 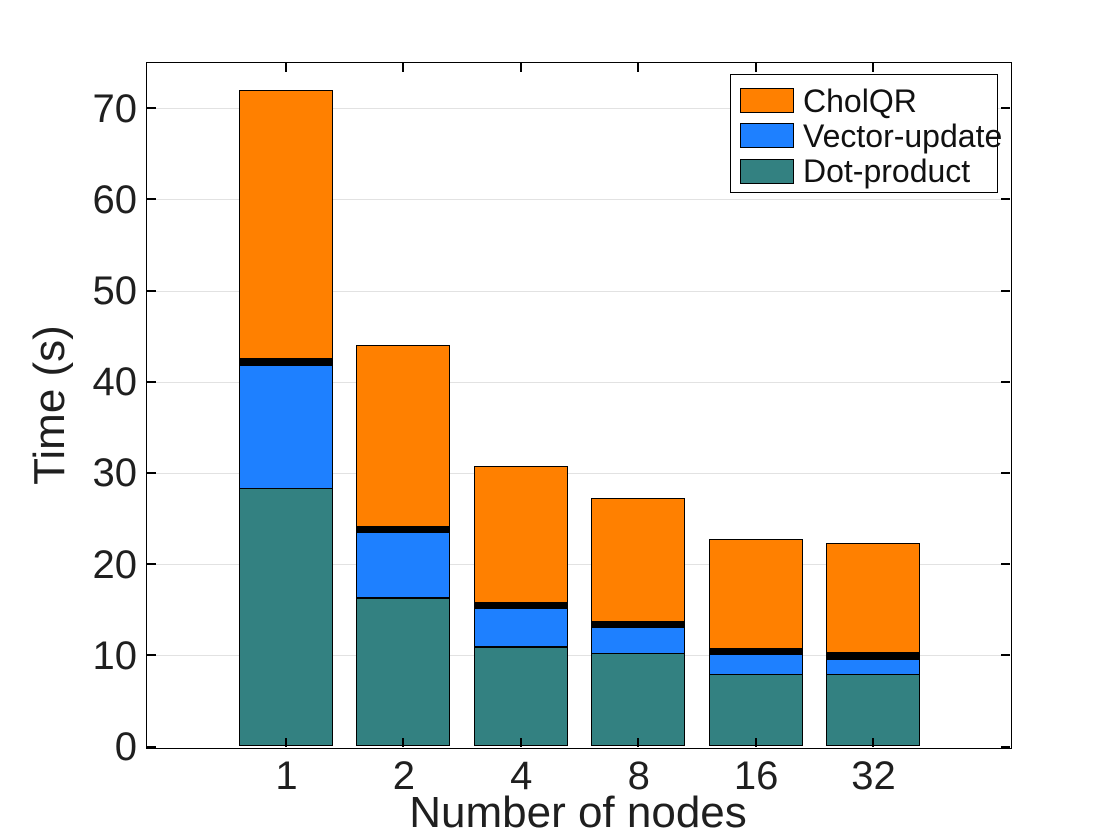 I want to click on legend-item: CholQR, so click(x=864, y=100).